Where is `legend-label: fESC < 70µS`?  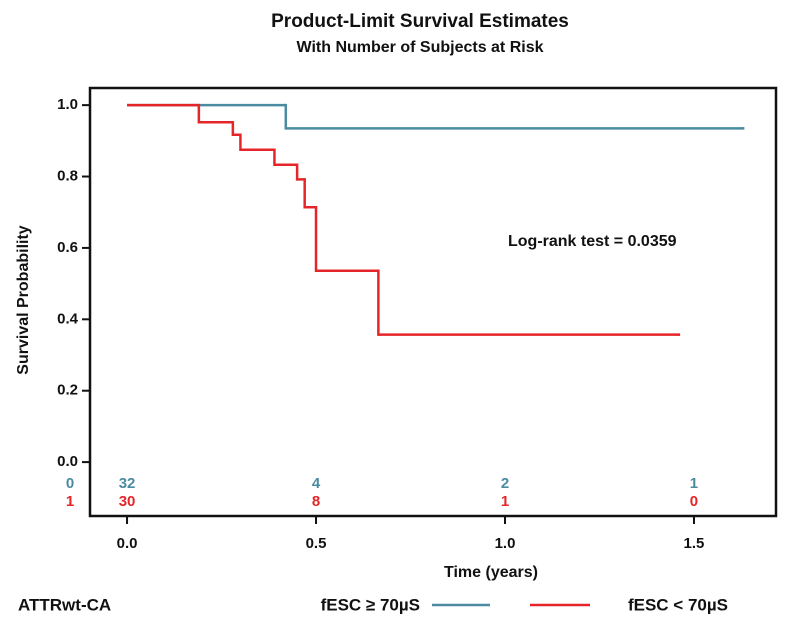
legend-label: fESC < 70µS is located at coordinates (678, 604).